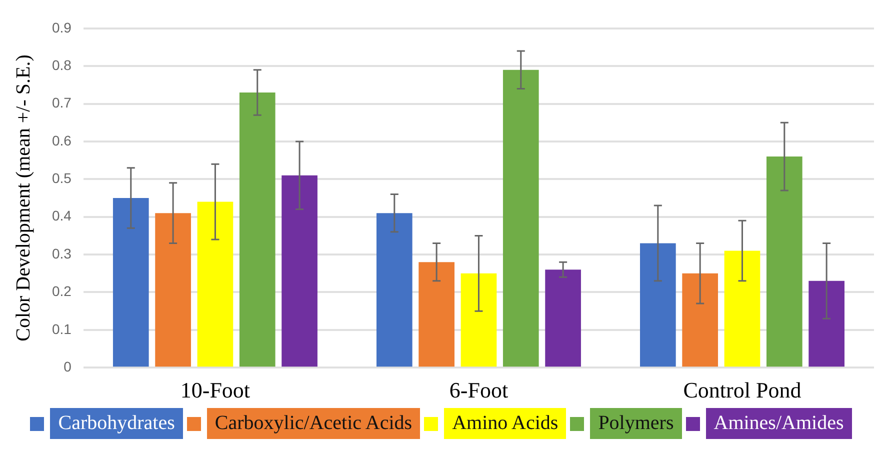 The width and height of the screenshot is (882, 468). Describe the element at coordinates (62, 328) in the screenshot. I see `y-tick-label: 0.1` at that location.